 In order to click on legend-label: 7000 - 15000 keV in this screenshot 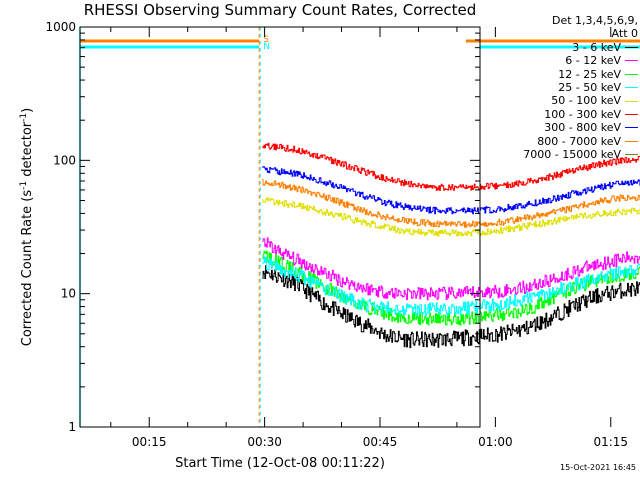, I will do `click(572, 155)`.